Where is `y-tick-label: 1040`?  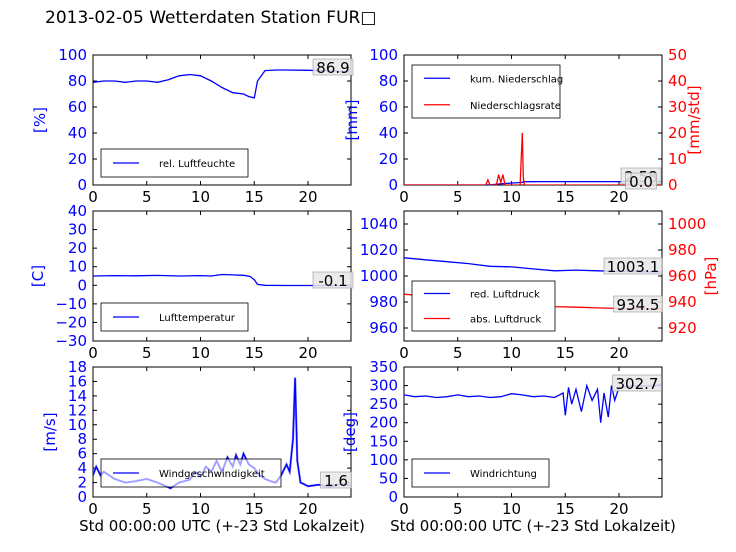
y-tick-label: 1040 is located at coordinates (379, 224).